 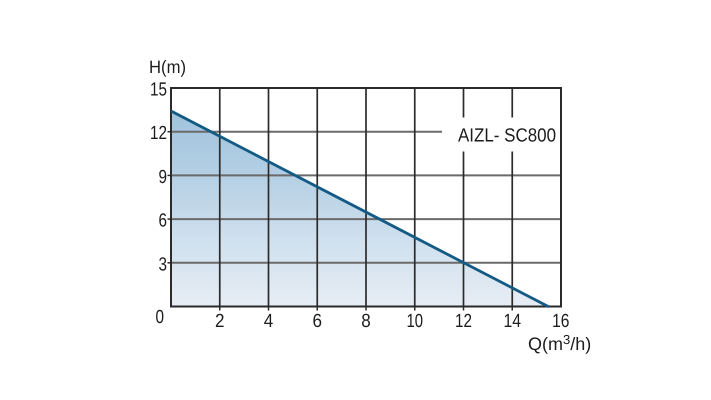 What do you see at coordinates (512, 321) in the screenshot?
I see `svg-text: 14` at bounding box center [512, 321].